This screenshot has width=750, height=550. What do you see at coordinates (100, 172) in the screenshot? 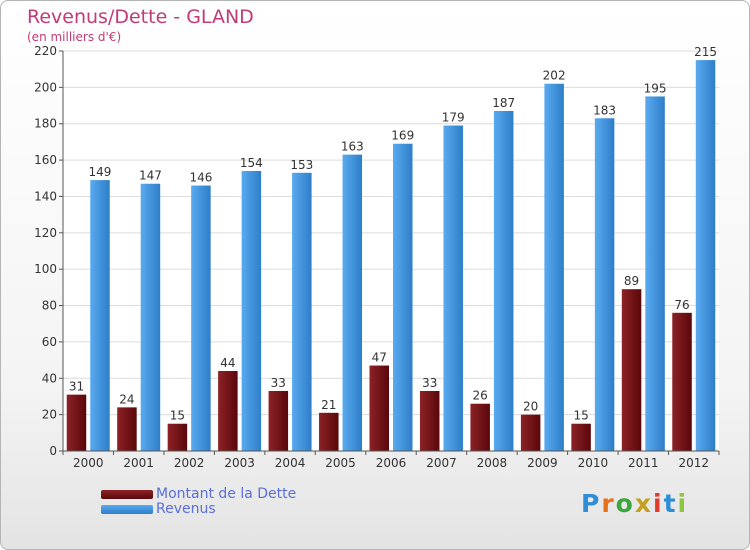
I see `data-label-revenue: 149` at bounding box center [100, 172].